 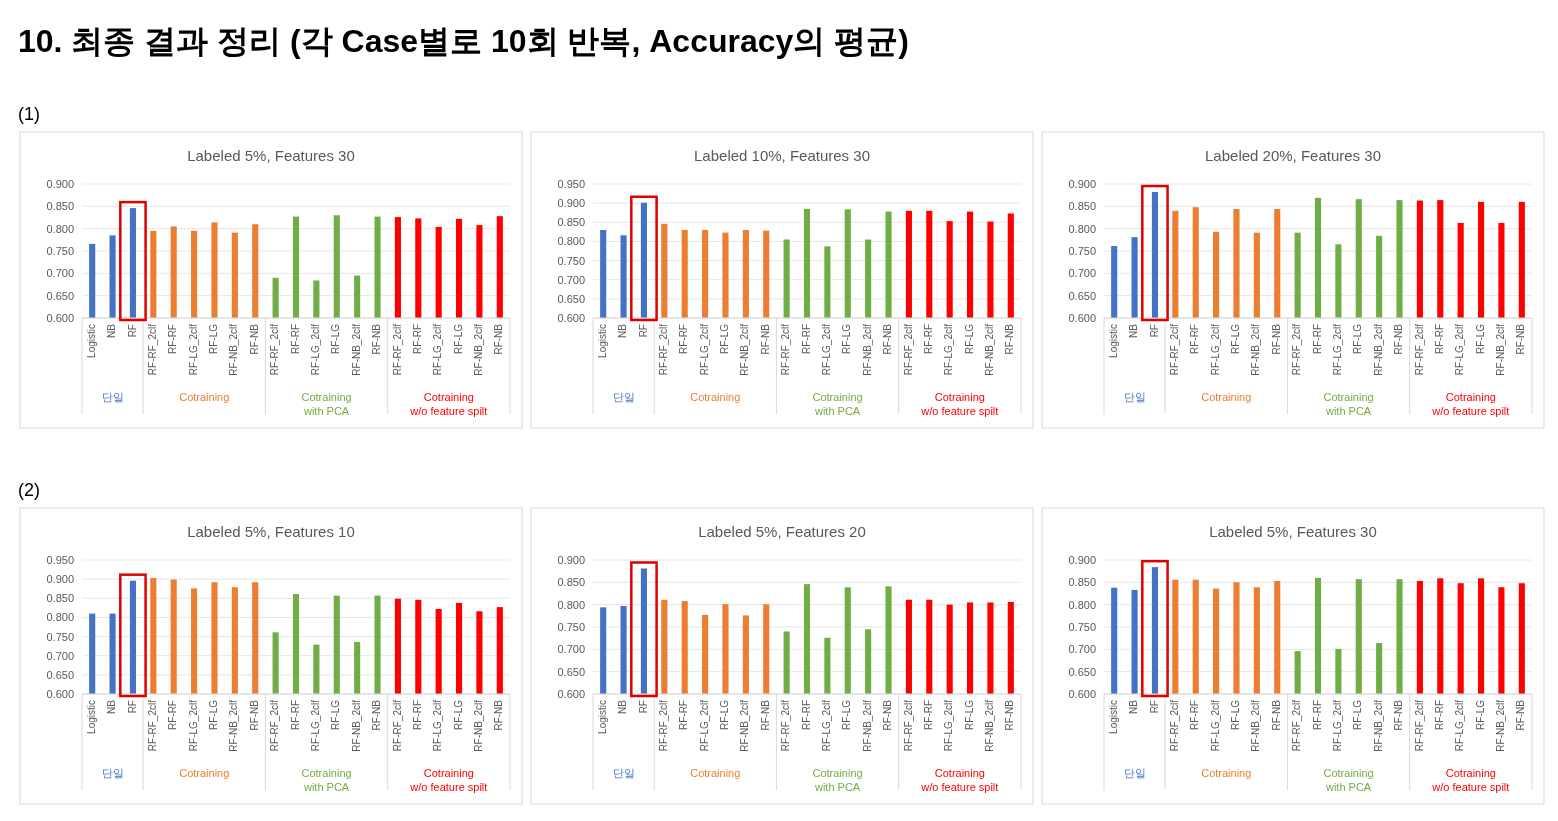 I want to click on chart-title: Labeled 10%, Features 30, so click(x=782, y=155).